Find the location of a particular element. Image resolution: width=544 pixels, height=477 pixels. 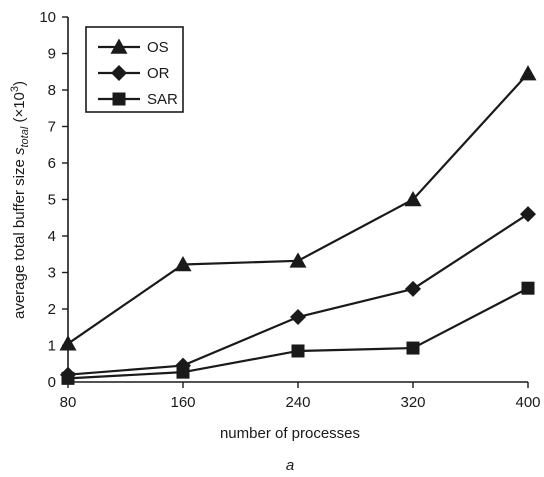

y-axis-ticks: 0 1 2 3 4 5 6 7 8 9 10 is located at coordinates (53, 200).